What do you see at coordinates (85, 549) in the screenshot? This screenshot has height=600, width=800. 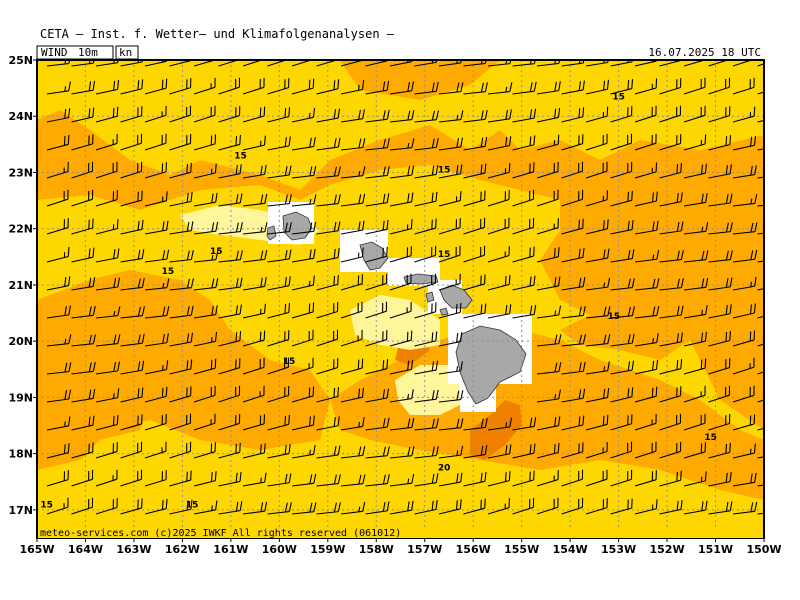 I see `lon-label: 164W` at bounding box center [85, 549].